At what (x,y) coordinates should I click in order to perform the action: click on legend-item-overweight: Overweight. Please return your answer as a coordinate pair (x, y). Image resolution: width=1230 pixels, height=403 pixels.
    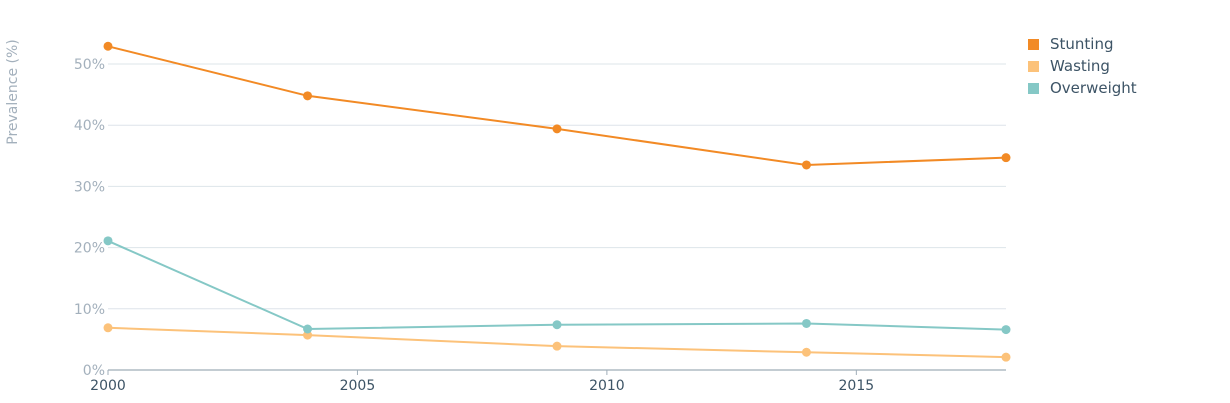
    Looking at the image, I should click on (1082, 88).